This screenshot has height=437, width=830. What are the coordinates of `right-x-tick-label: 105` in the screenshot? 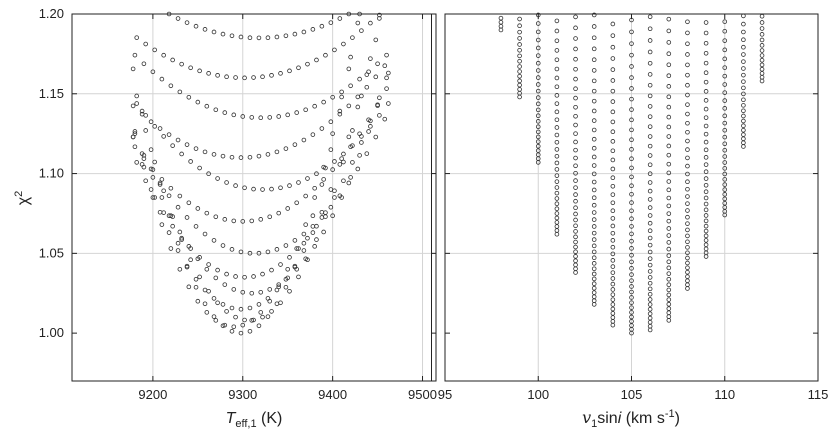 It's located at (632, 394).